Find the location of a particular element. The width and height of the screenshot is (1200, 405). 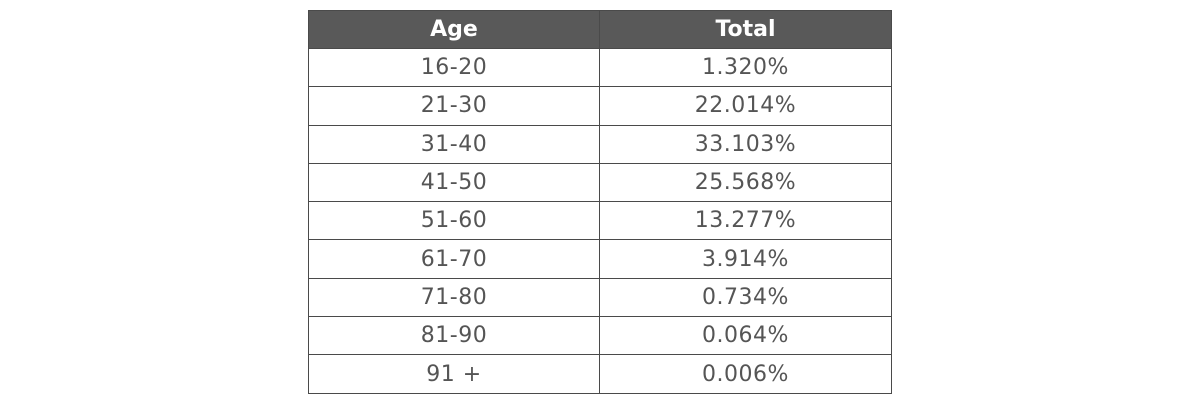

table-row: 16-20 1.320% is located at coordinates (600, 67).